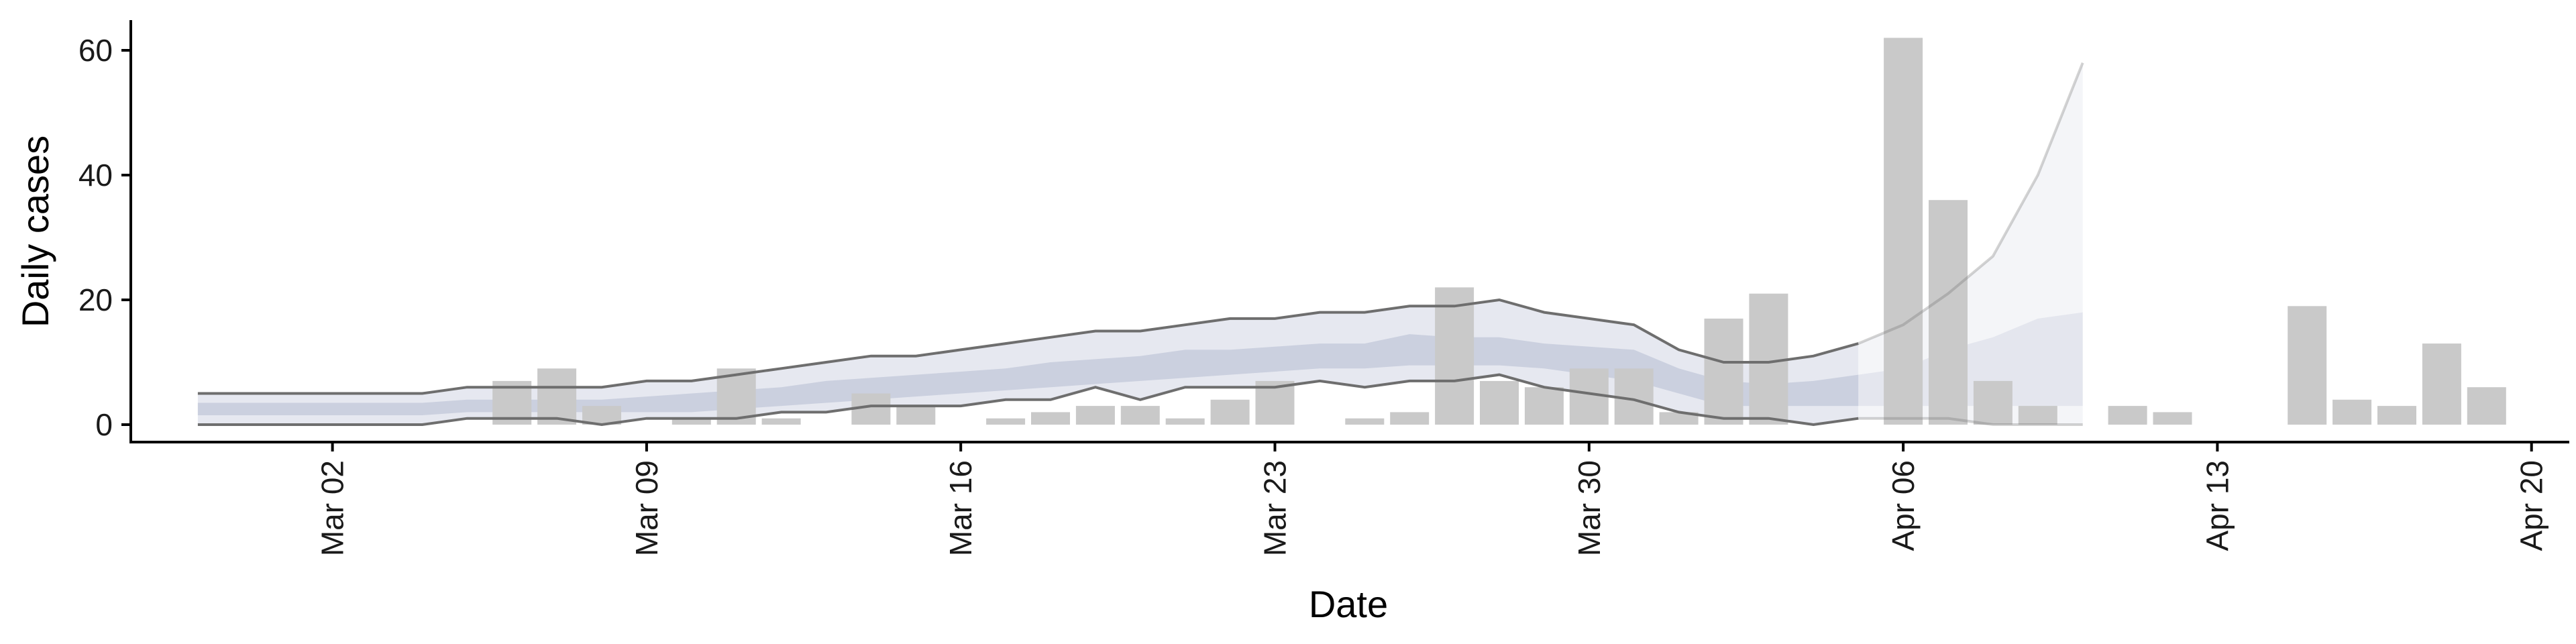 The width and height of the screenshot is (2576, 644). I want to click on x-tick-label: Apr 20, so click(2531, 505).